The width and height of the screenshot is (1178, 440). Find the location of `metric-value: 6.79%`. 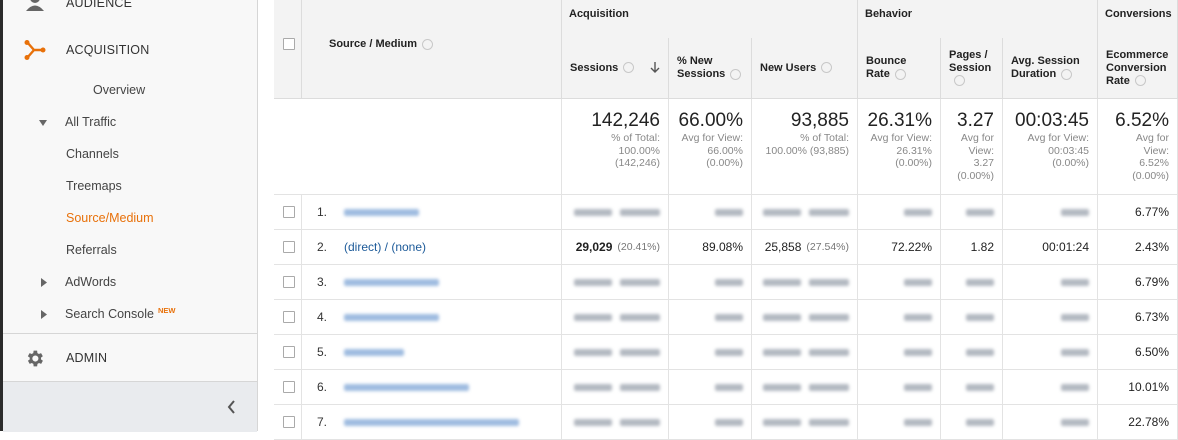

metric-value: 6.79% is located at coordinates (1151, 282).